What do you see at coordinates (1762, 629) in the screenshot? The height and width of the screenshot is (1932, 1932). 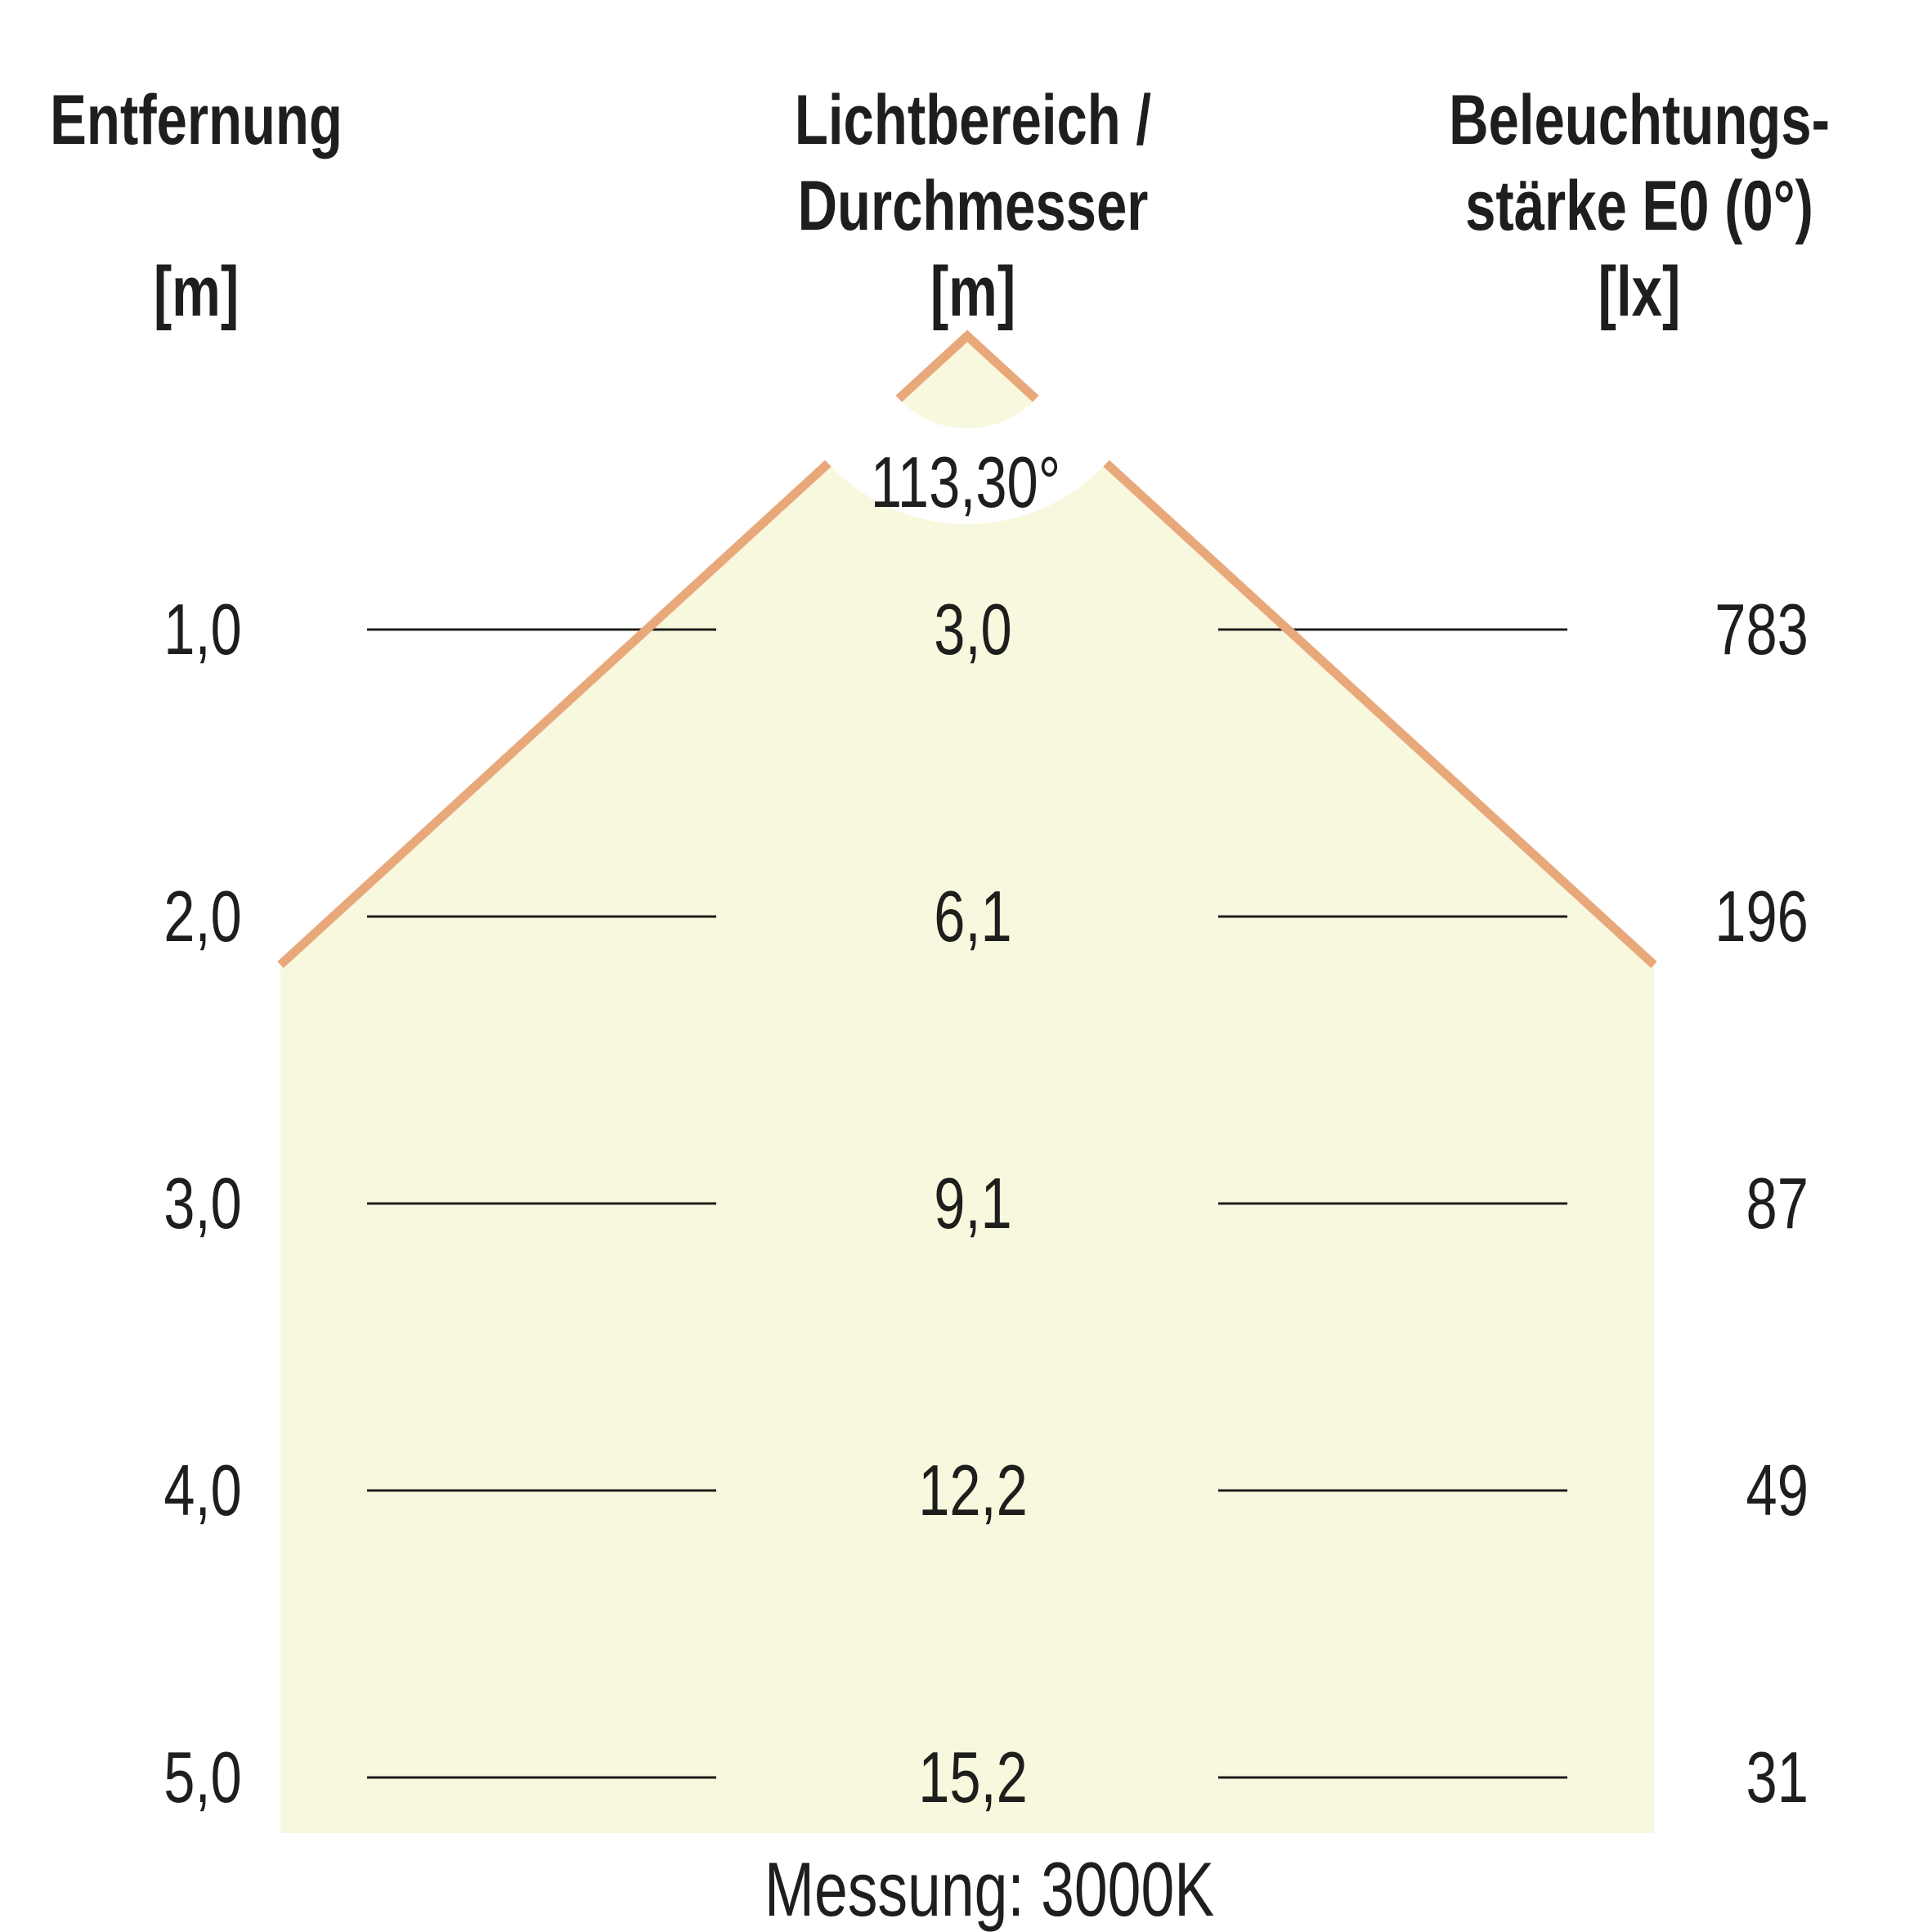 I see `illuminance-value-1: 783` at bounding box center [1762, 629].